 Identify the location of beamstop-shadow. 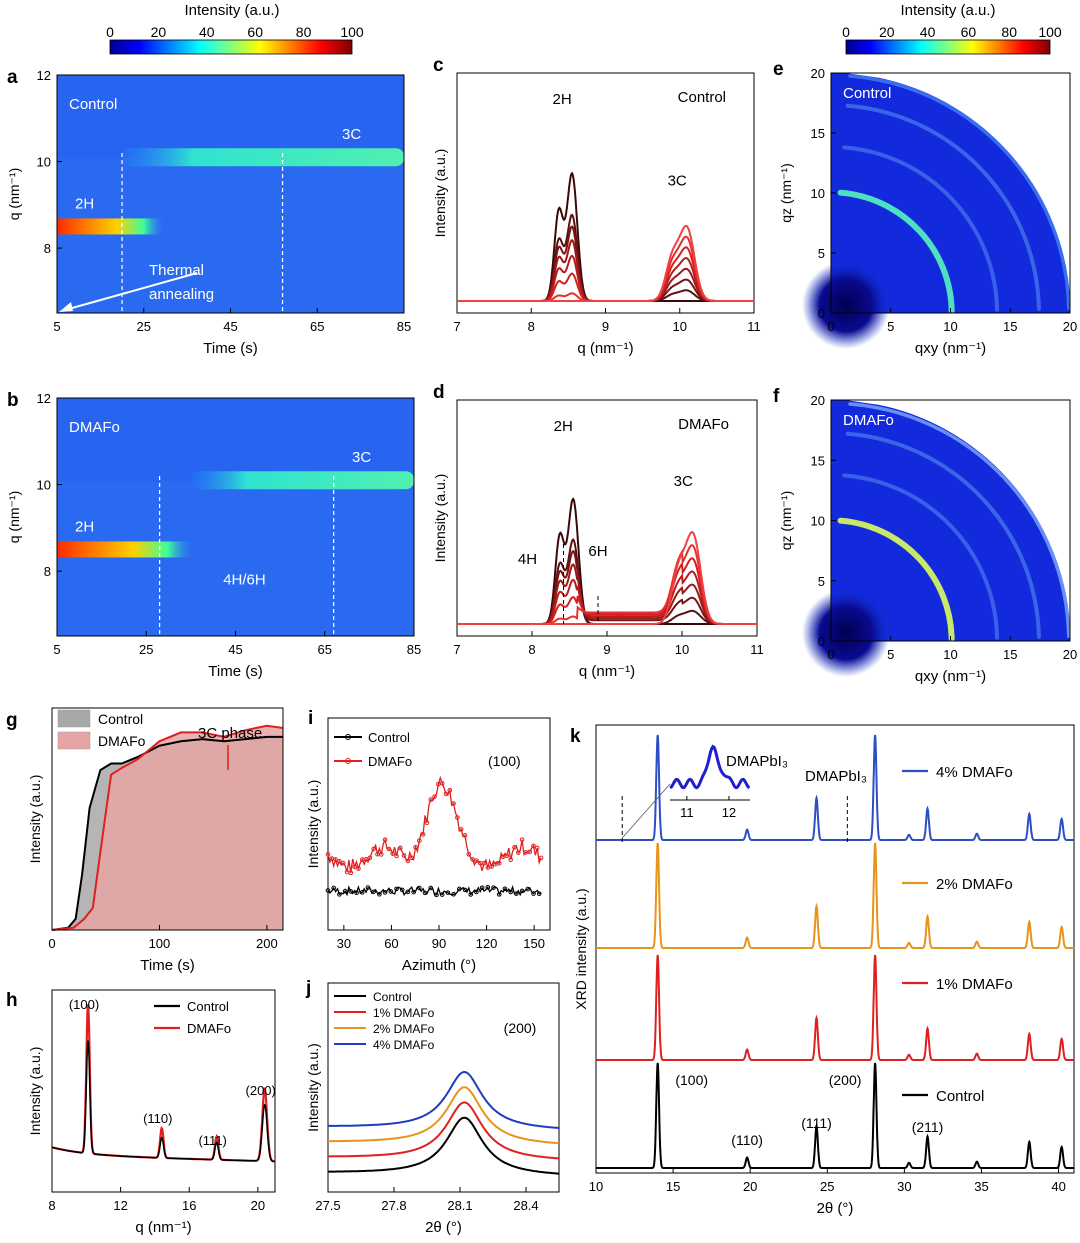
(846, 633).